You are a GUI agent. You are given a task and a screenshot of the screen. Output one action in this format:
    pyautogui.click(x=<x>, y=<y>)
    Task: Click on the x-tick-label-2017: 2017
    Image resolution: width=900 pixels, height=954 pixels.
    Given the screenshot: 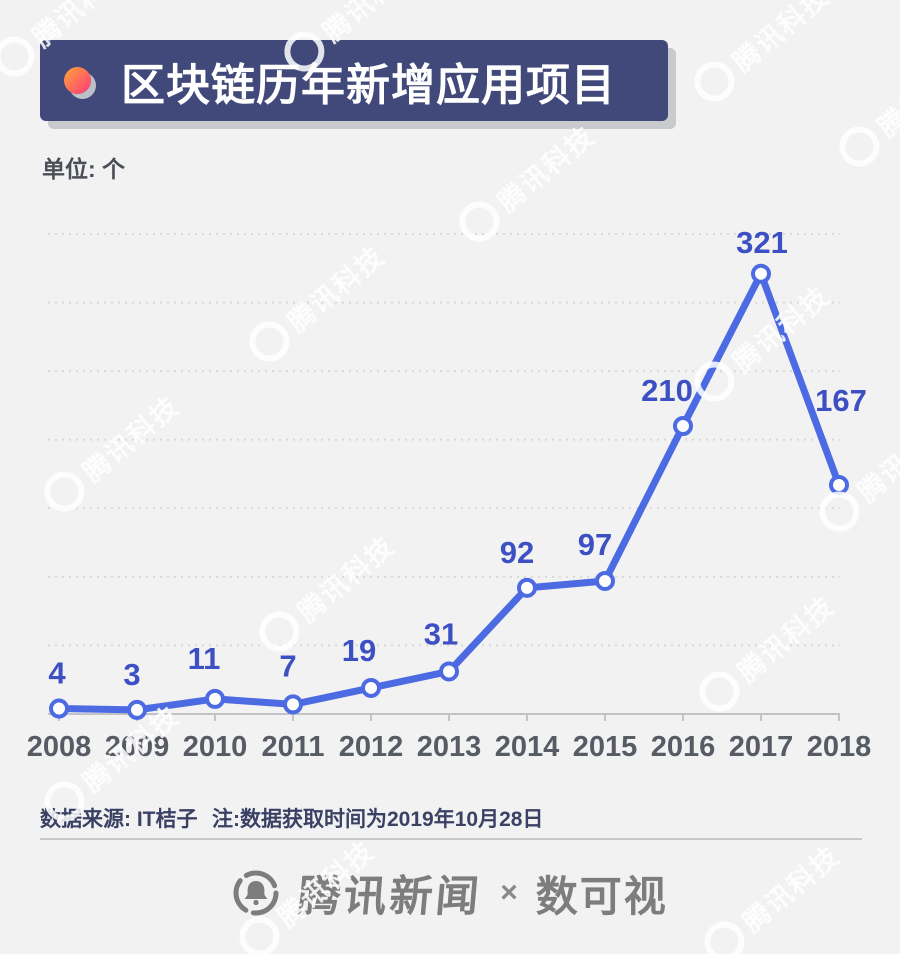 What is the action you would take?
    pyautogui.click(x=761, y=747)
    